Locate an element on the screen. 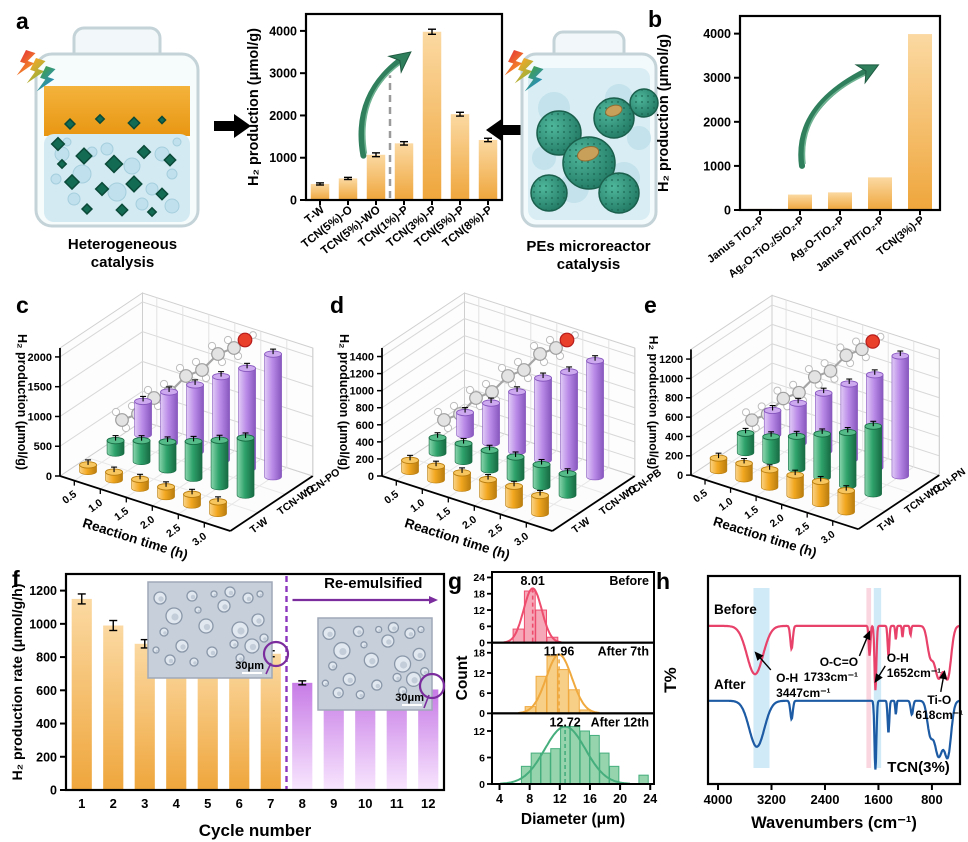 The image size is (968, 842). svg-text: 3.0 is located at coordinates (521, 539).